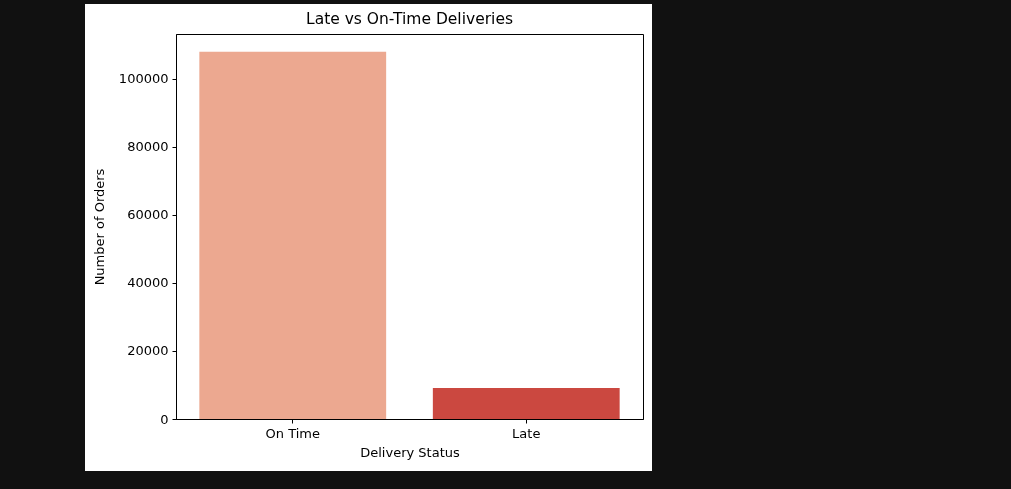 This screenshot has width=1011, height=489. Describe the element at coordinates (526, 433) in the screenshot. I see `x-tick-label: Late` at that location.